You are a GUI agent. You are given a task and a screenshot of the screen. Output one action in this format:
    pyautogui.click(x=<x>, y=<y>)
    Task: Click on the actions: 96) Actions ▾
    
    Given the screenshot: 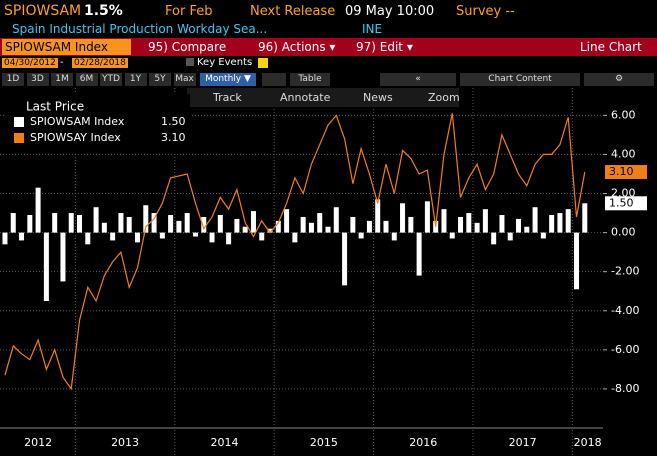 What is the action you would take?
    pyautogui.click(x=297, y=47)
    